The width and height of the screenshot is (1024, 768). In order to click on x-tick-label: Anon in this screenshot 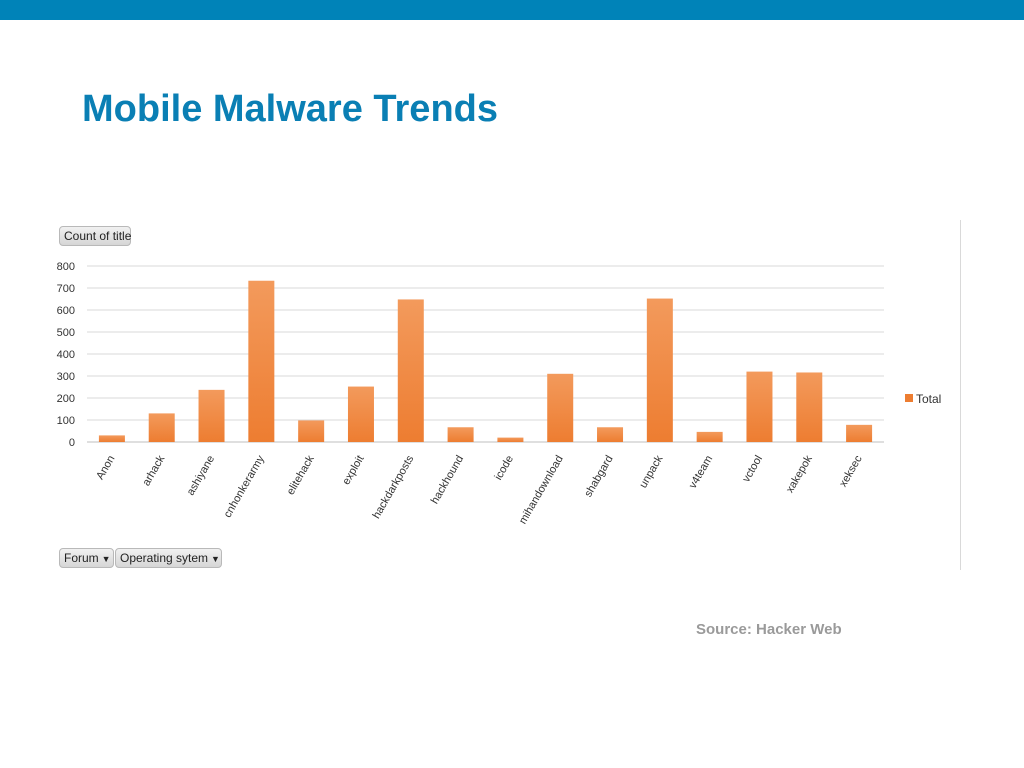, I will do `click(105, 468)`.